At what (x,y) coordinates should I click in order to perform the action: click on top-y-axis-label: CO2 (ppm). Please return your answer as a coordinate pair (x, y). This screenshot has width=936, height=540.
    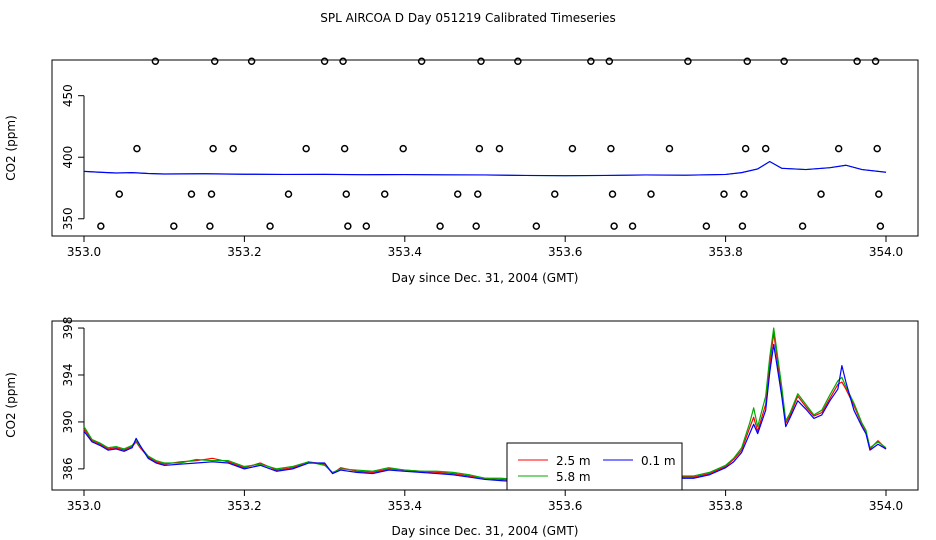
    Looking at the image, I should click on (11, 148).